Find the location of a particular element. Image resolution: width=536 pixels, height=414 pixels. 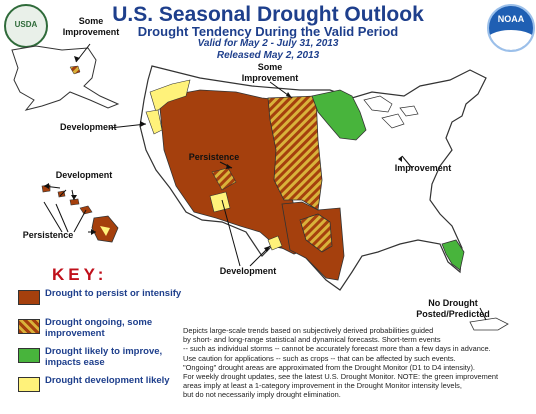

release-date: Released May 2, 2013 is located at coordinates (268, 55).